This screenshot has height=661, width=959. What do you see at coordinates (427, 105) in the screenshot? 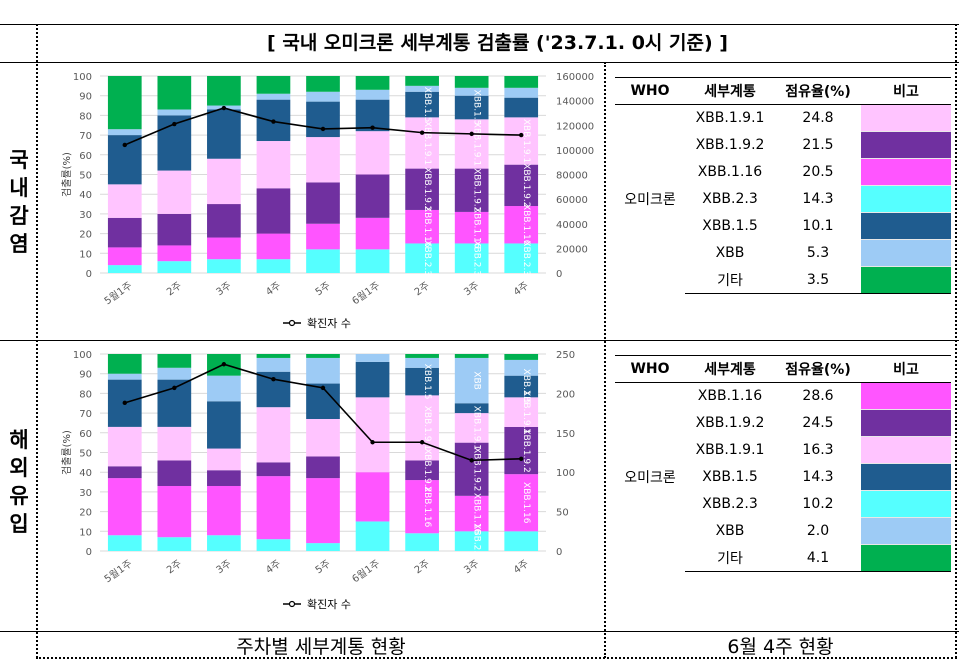
I see `segment-label: XBB.1.5` at bounding box center [427, 105].